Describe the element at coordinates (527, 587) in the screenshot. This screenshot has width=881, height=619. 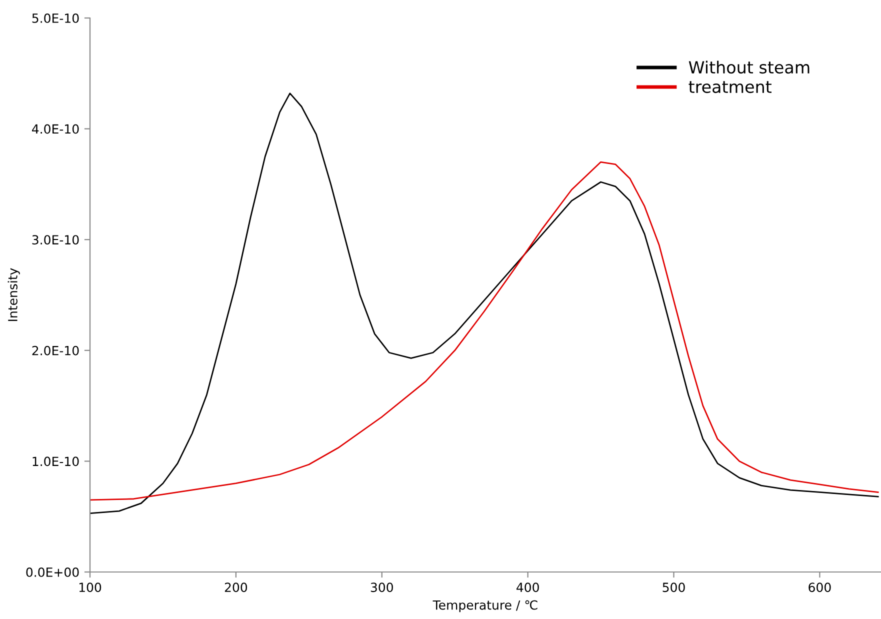
I see `x-tick-label: 400` at that location.